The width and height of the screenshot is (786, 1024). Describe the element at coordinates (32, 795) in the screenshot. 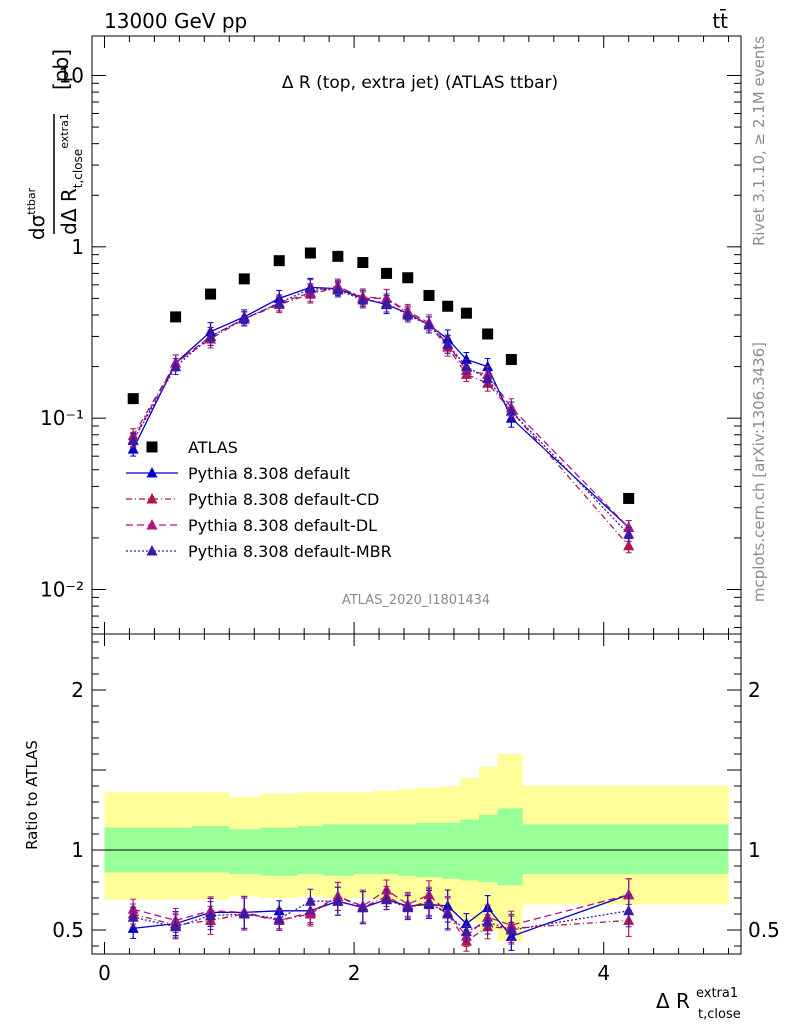

I see `ratio-y-label: Ratio to ATLAS` at that location.